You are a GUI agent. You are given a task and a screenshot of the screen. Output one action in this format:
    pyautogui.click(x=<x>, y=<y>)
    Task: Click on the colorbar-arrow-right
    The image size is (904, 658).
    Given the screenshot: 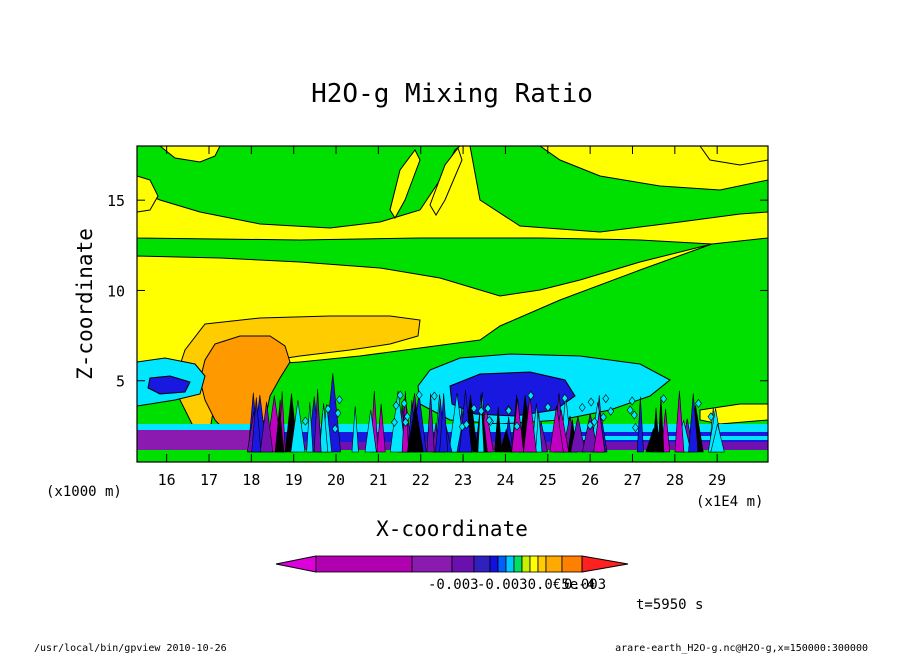 What is the action you would take?
    pyautogui.click(x=605, y=564)
    